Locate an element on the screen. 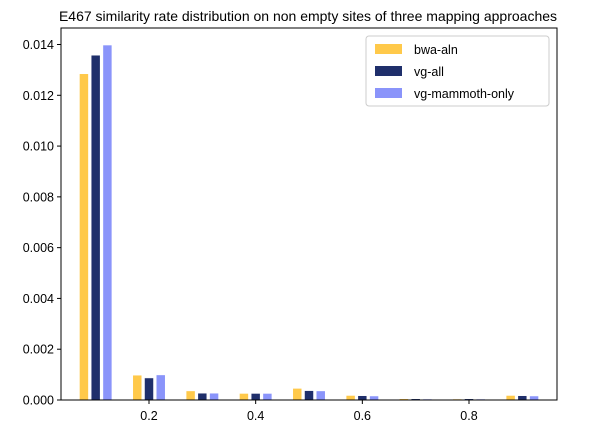 This screenshot has height=433, width=613. legend: bwa-aln vg-all vg-mammoth-only is located at coordinates (457, 71).